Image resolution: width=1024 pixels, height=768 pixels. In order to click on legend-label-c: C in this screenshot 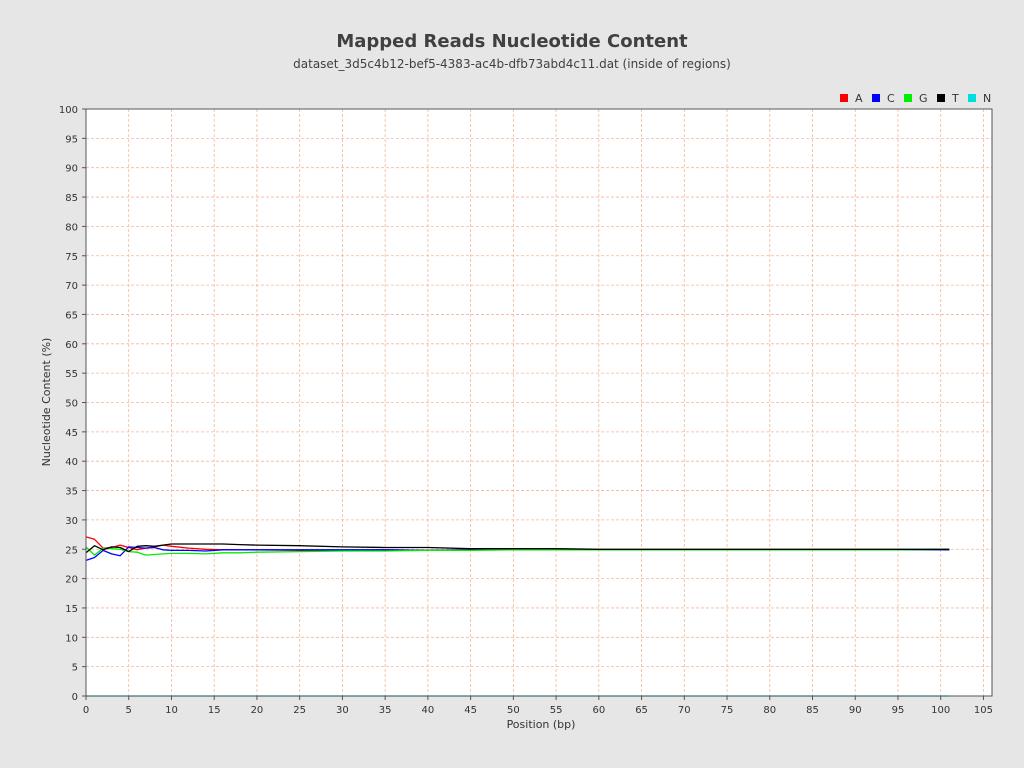, I will do `click(891, 98)`.